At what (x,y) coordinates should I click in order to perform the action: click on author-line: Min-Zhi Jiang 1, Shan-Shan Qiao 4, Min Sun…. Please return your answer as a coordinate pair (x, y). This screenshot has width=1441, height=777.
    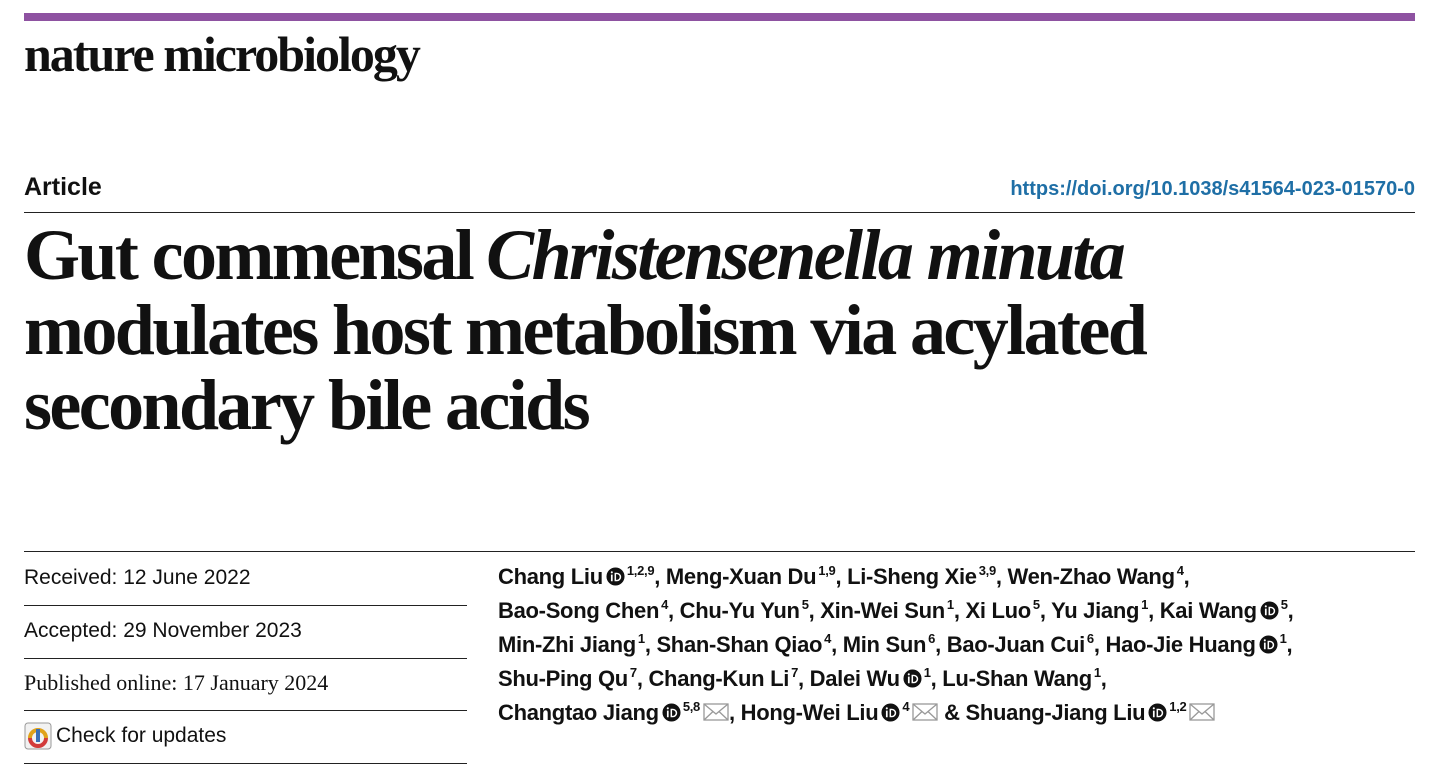
    Looking at the image, I should click on (895, 647).